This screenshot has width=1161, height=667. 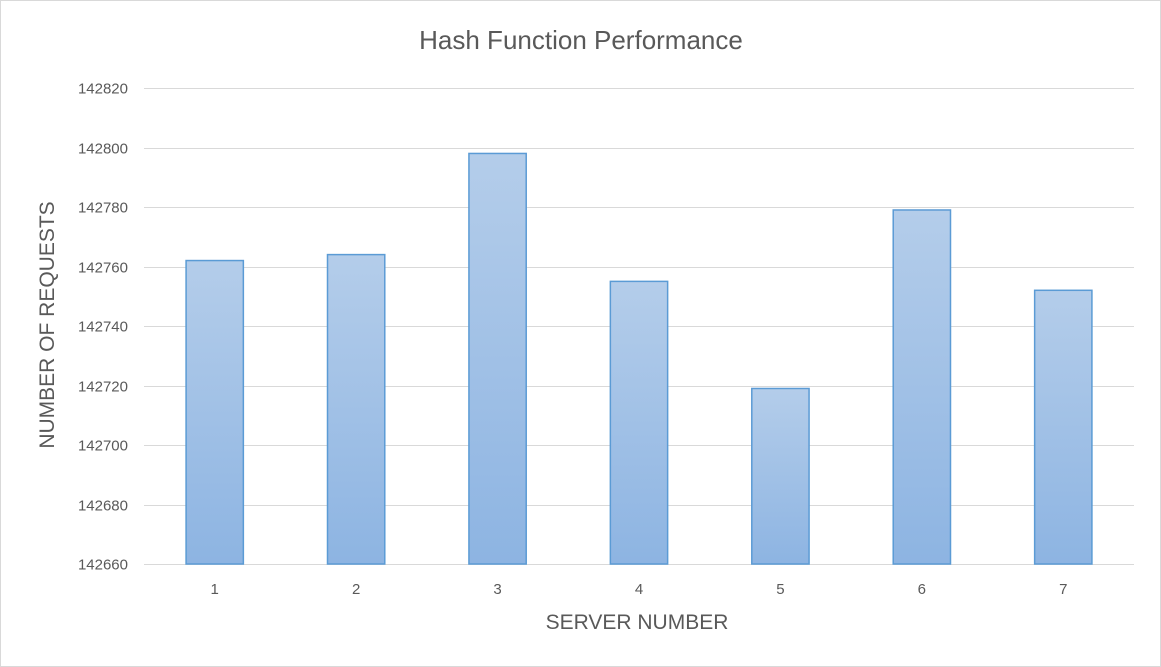 What do you see at coordinates (922, 589) in the screenshot?
I see `x-tick-label: 6` at bounding box center [922, 589].